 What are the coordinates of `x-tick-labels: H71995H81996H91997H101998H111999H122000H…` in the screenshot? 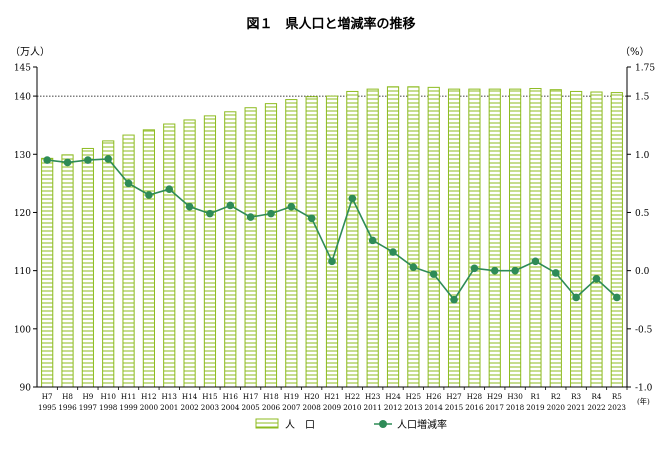 It's located at (332, 402).